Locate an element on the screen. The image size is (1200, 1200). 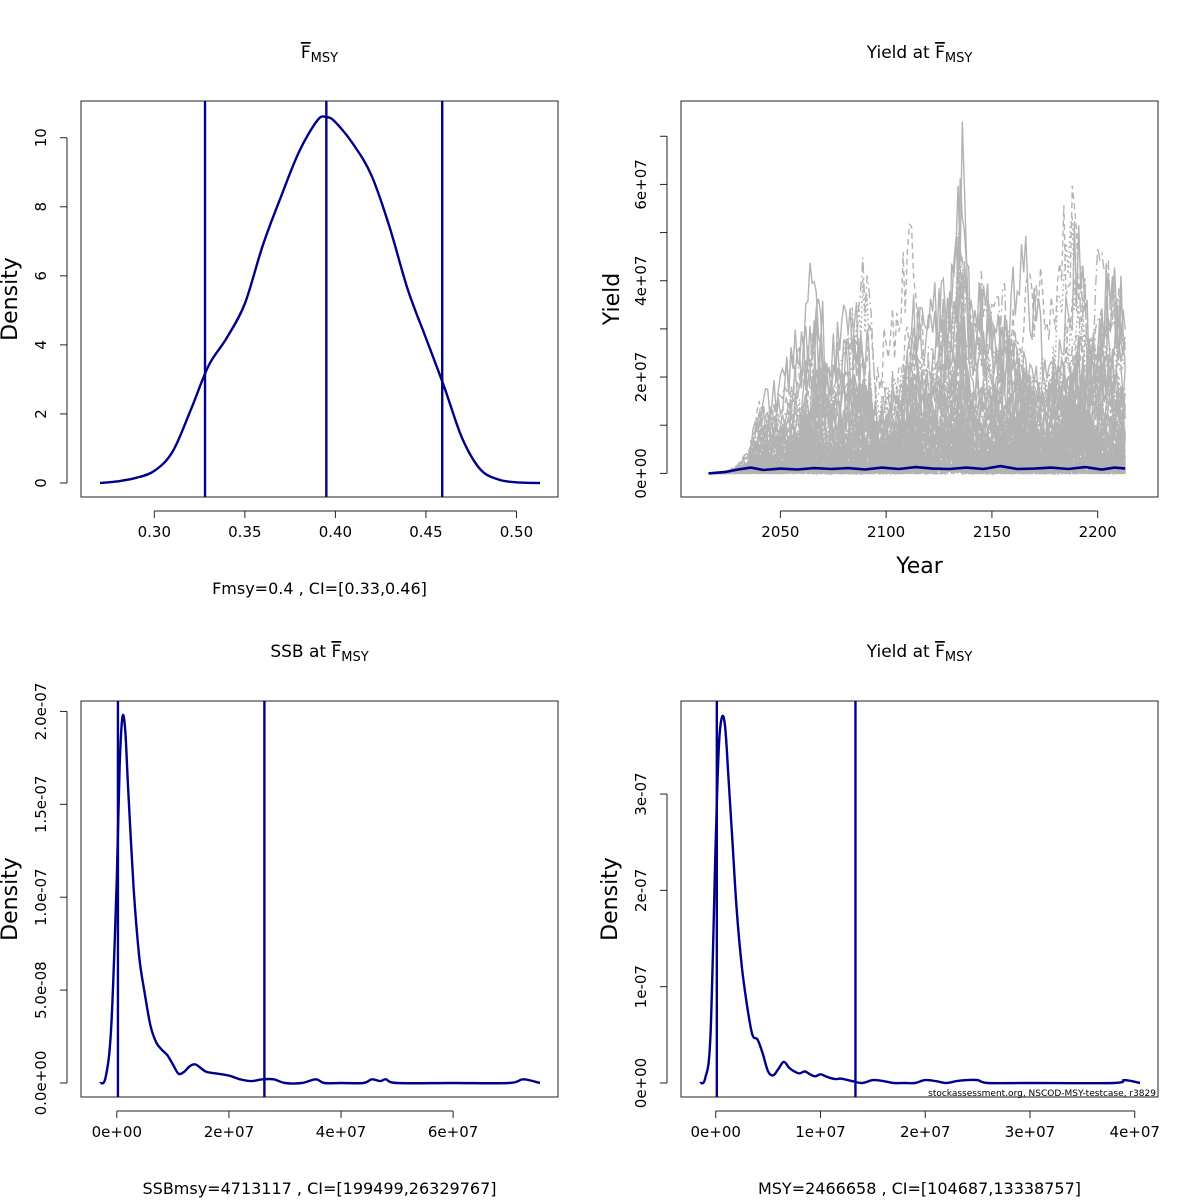
y-tick-label: 2 is located at coordinates (41, 414).